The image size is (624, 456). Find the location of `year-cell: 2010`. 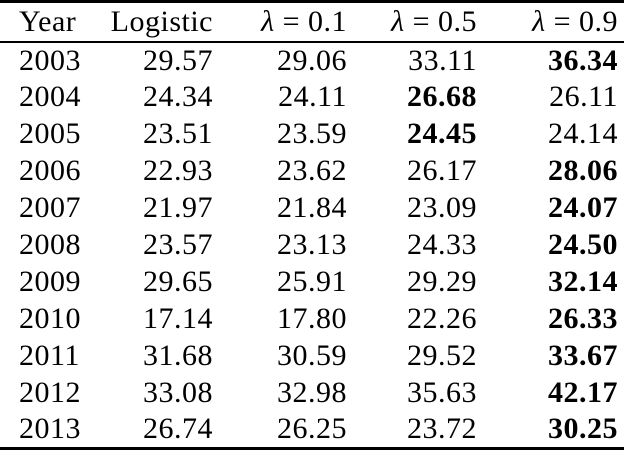

year-cell: 2010 is located at coordinates (50, 318).